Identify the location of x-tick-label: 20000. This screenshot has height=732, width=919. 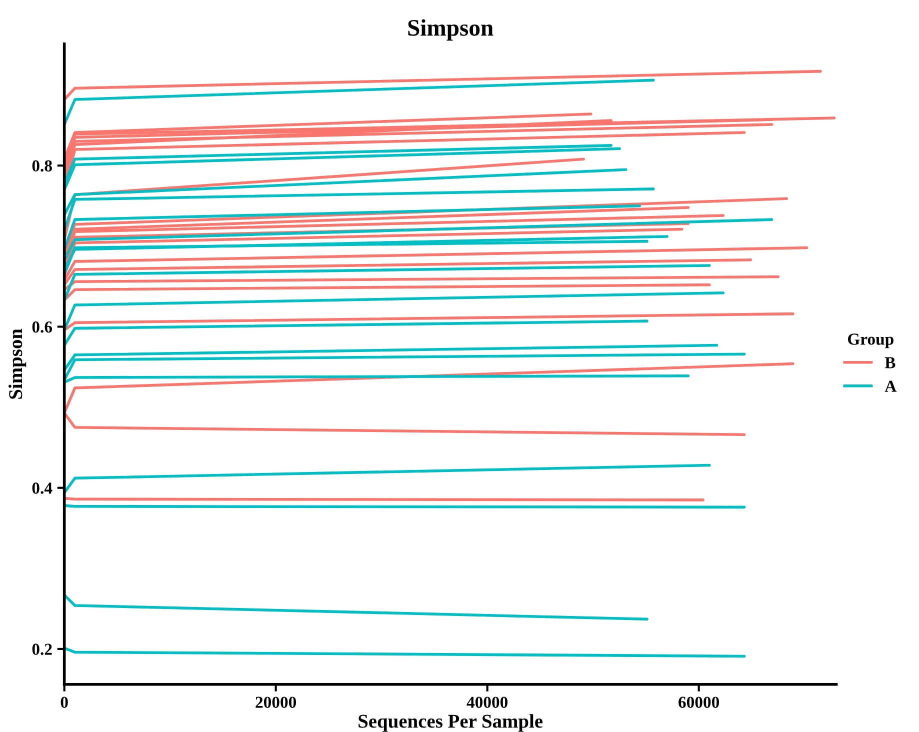
(276, 702).